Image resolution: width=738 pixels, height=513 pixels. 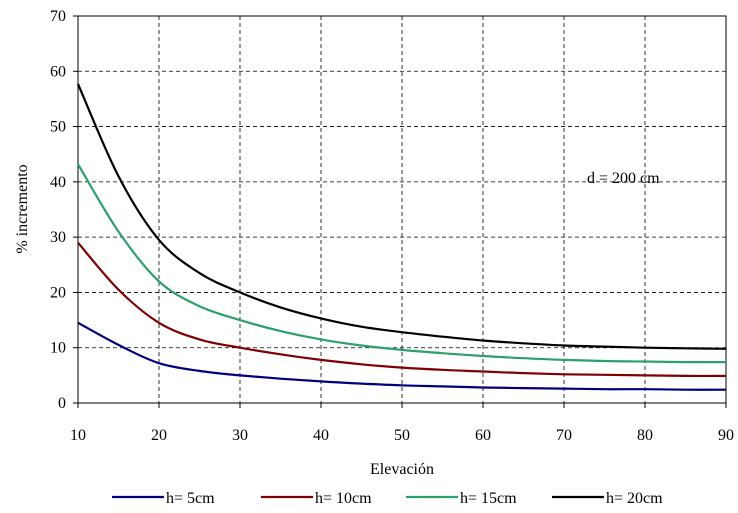 I want to click on x-tick-label: 70, so click(x=564, y=435).